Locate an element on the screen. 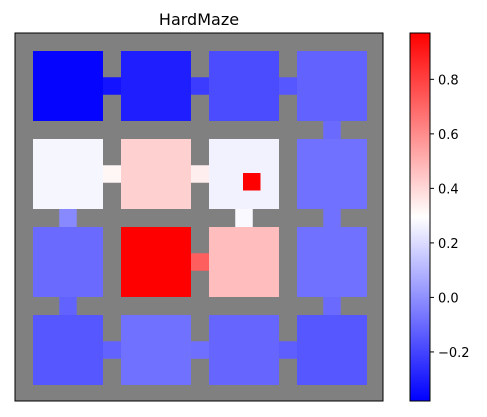  colorbar: −0.2 0.0 0.2 0.4 0.6 0.8 is located at coordinates (439, 217).